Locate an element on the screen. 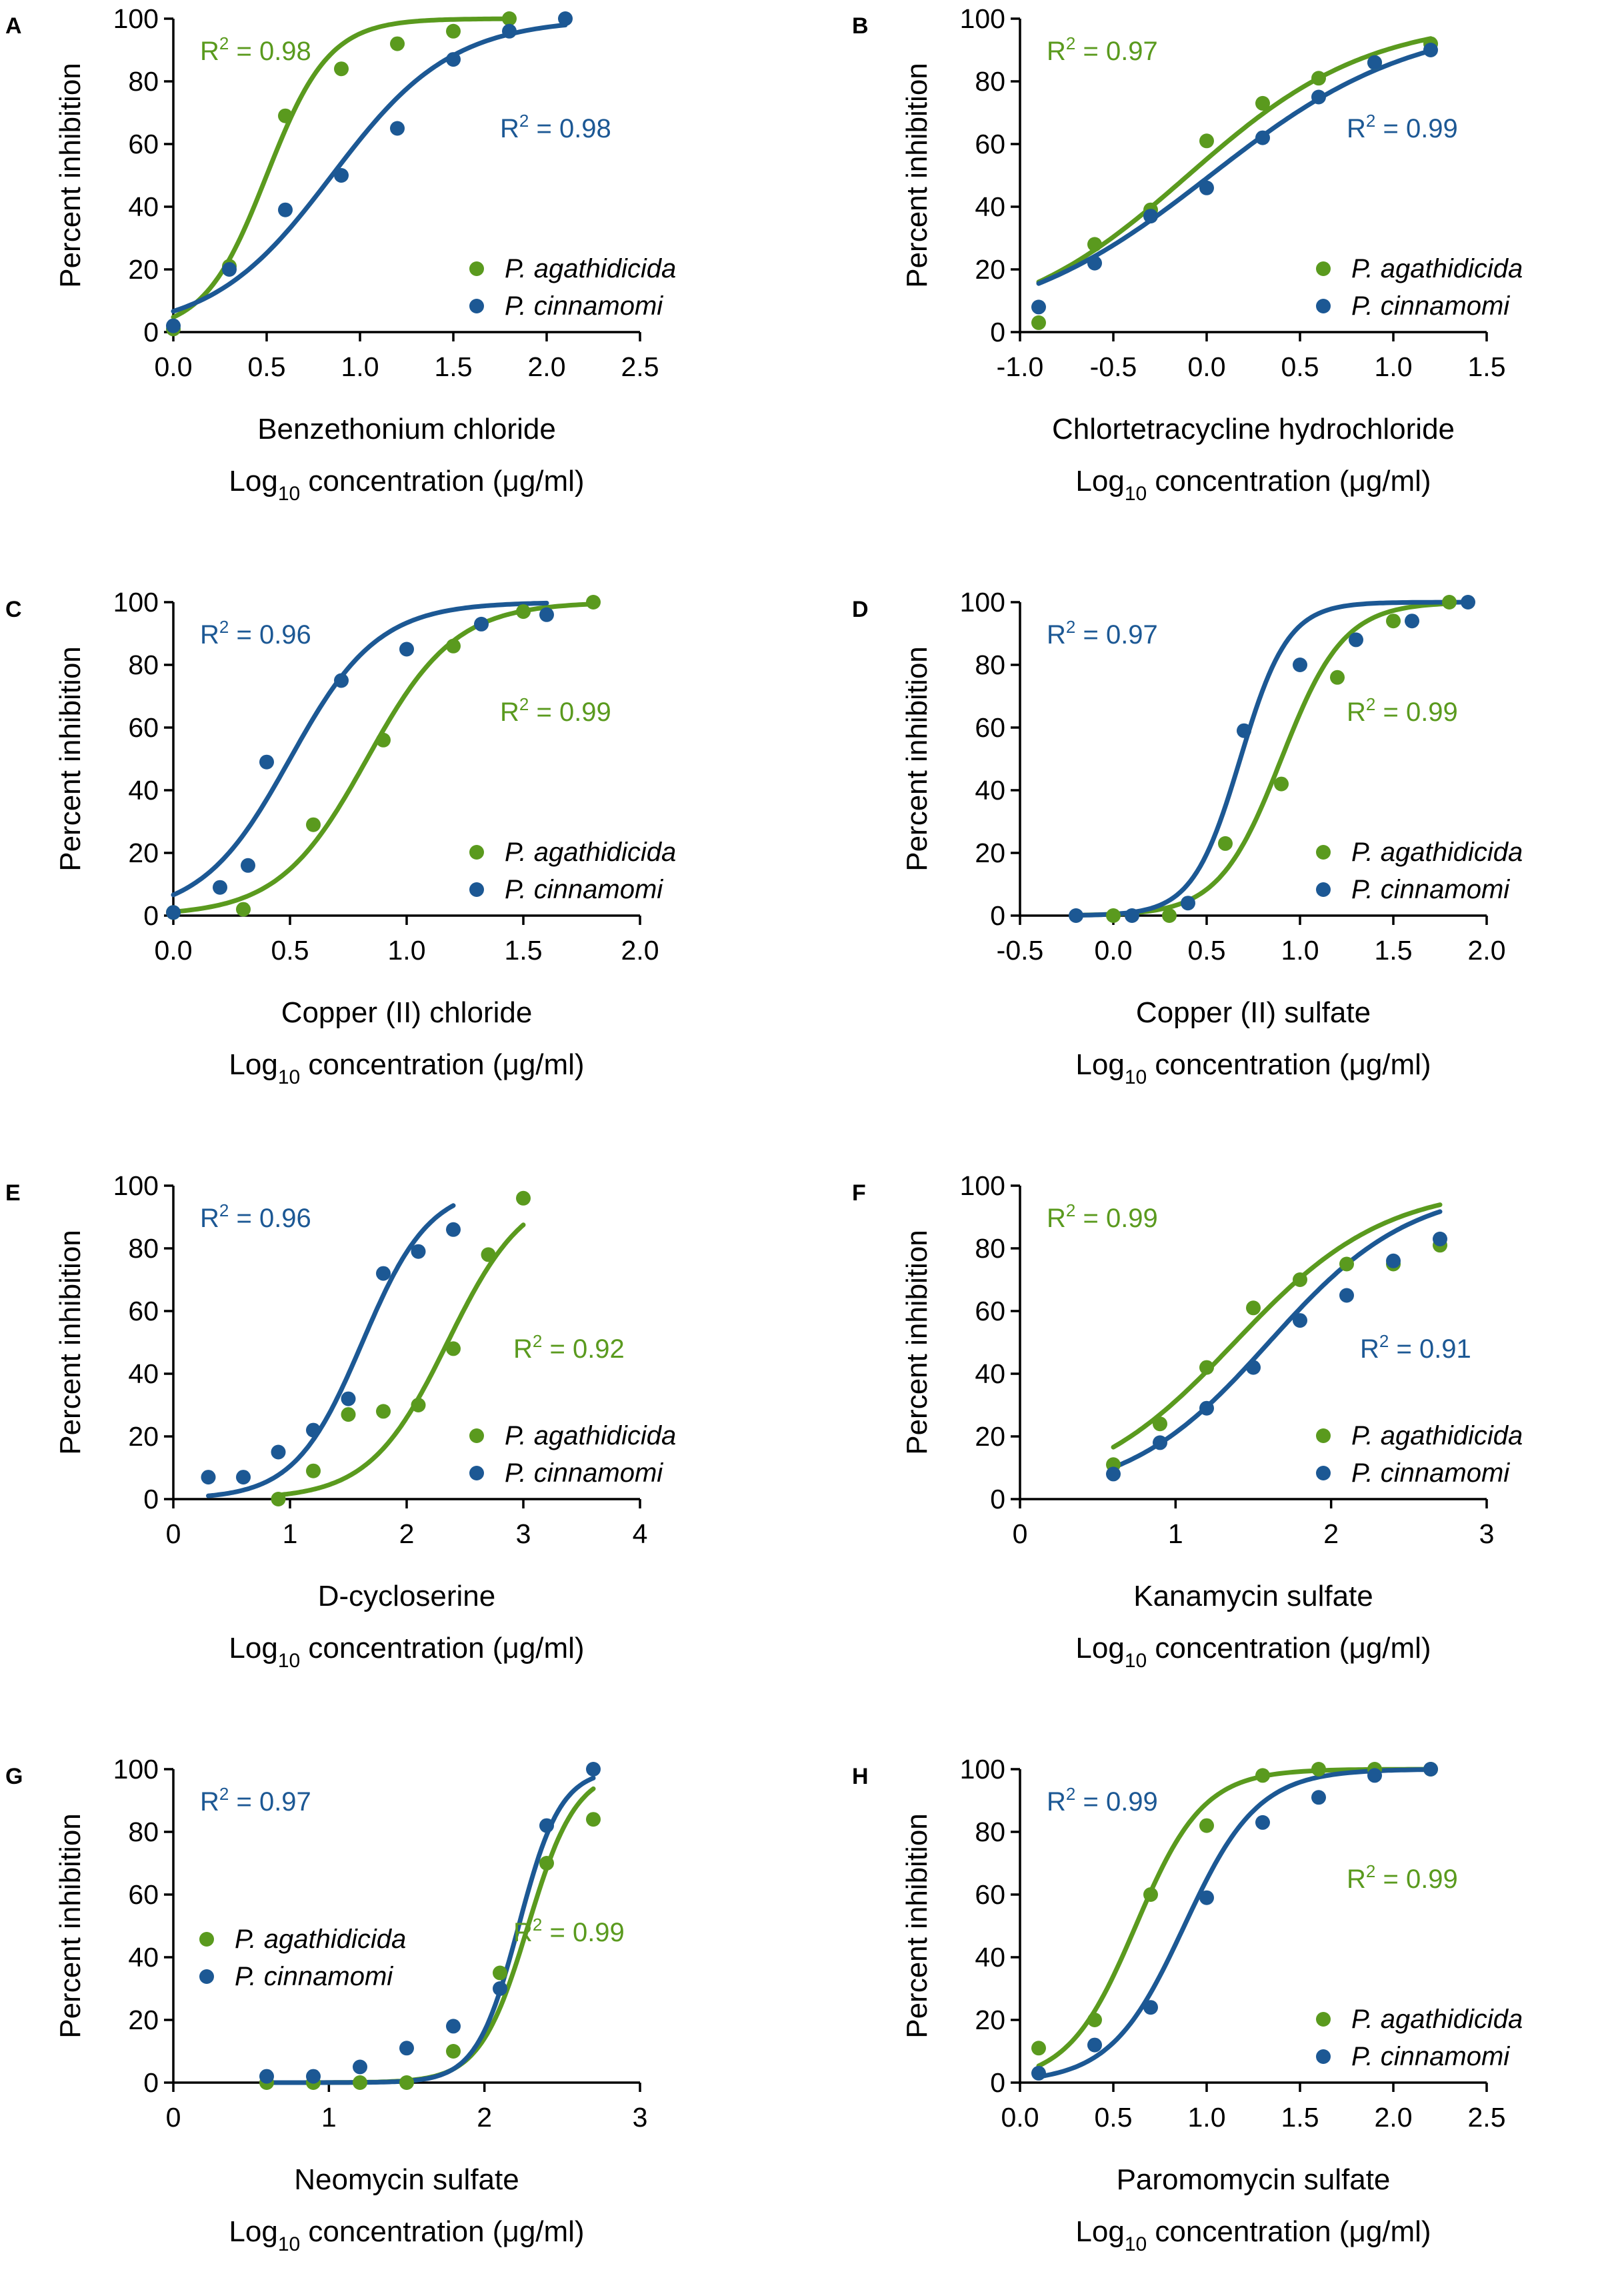  panel-letter: C is located at coordinates (13, 609).